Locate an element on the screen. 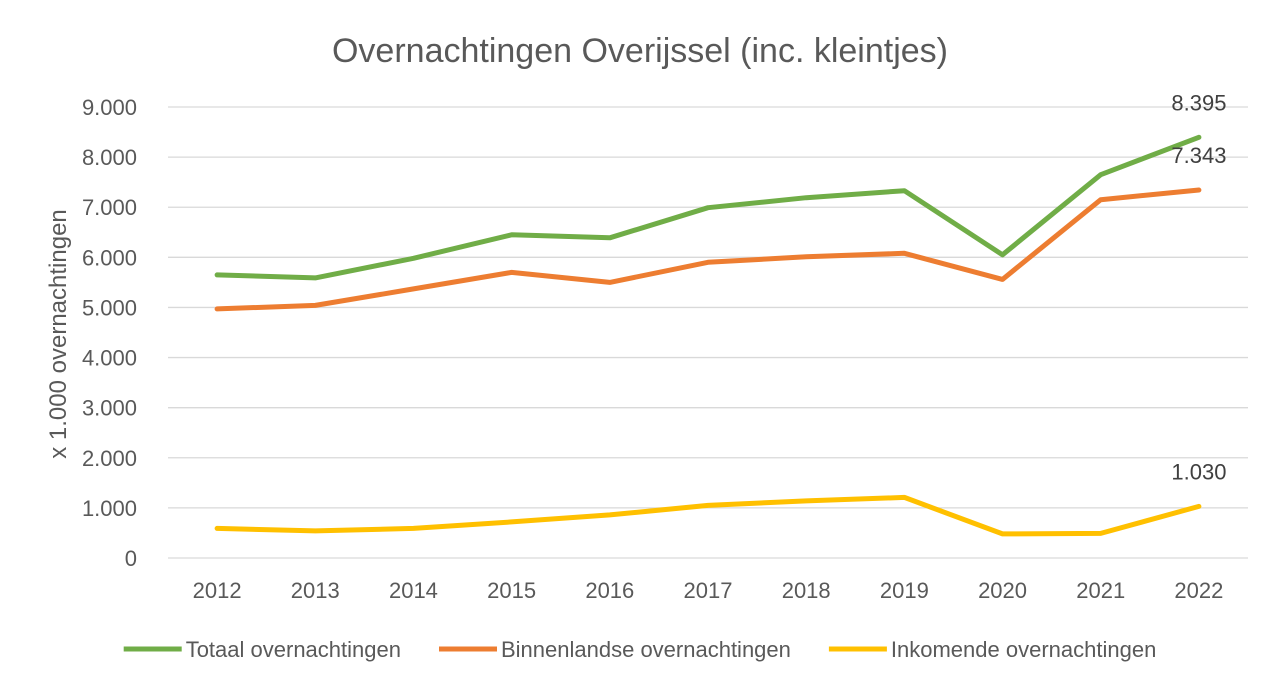 Image resolution: width=1280 pixels, height=691 pixels. legend-item: Totaal overnachtingen is located at coordinates (262, 649).